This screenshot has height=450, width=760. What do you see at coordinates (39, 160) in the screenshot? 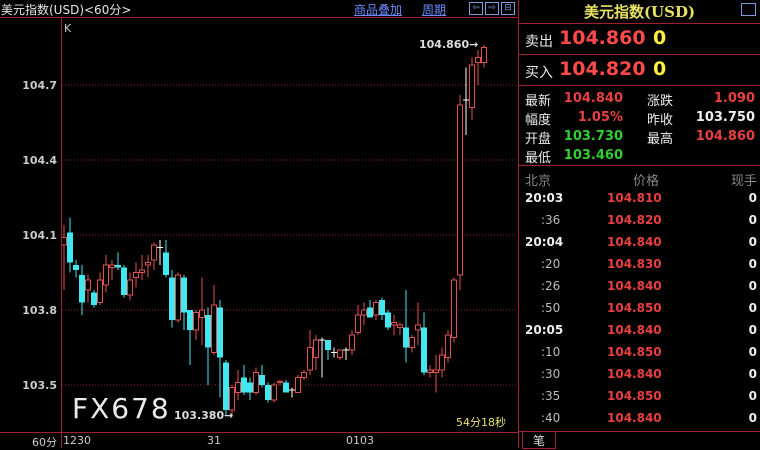
I see `y-tick: 104.4` at bounding box center [39, 160].